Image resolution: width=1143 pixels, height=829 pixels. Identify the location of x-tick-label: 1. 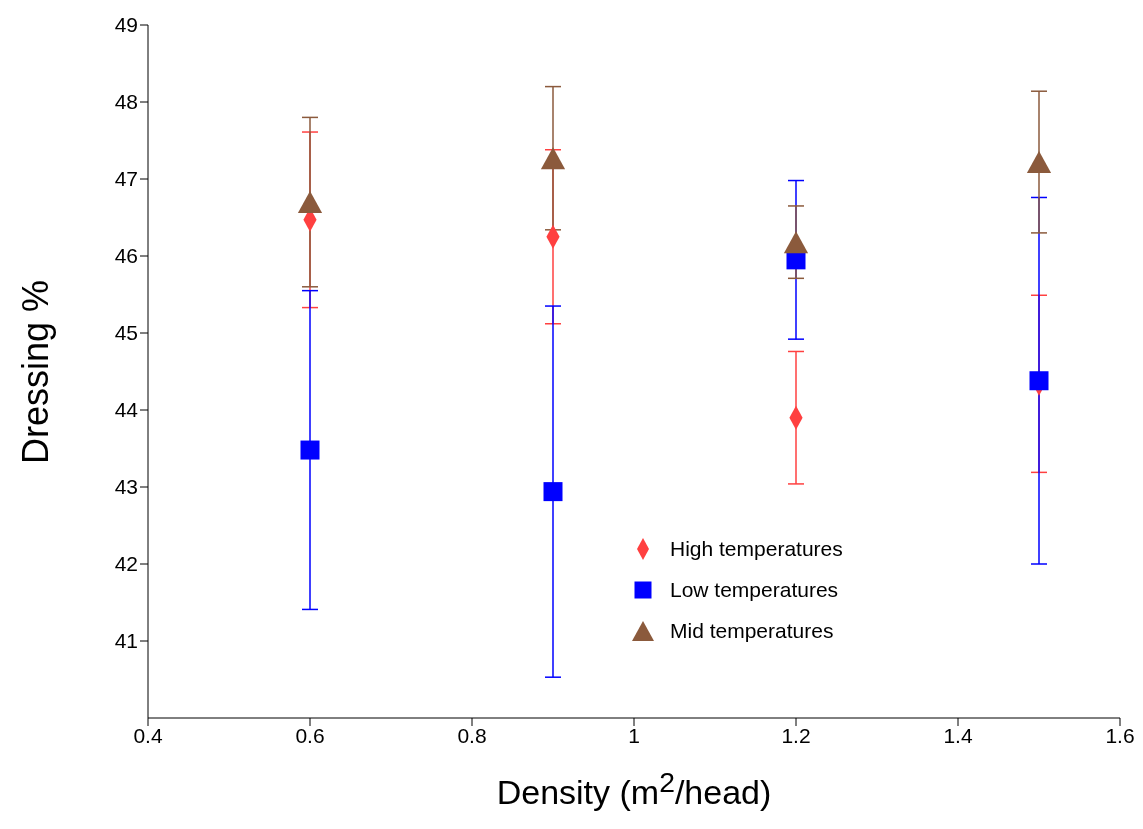
(634, 735).